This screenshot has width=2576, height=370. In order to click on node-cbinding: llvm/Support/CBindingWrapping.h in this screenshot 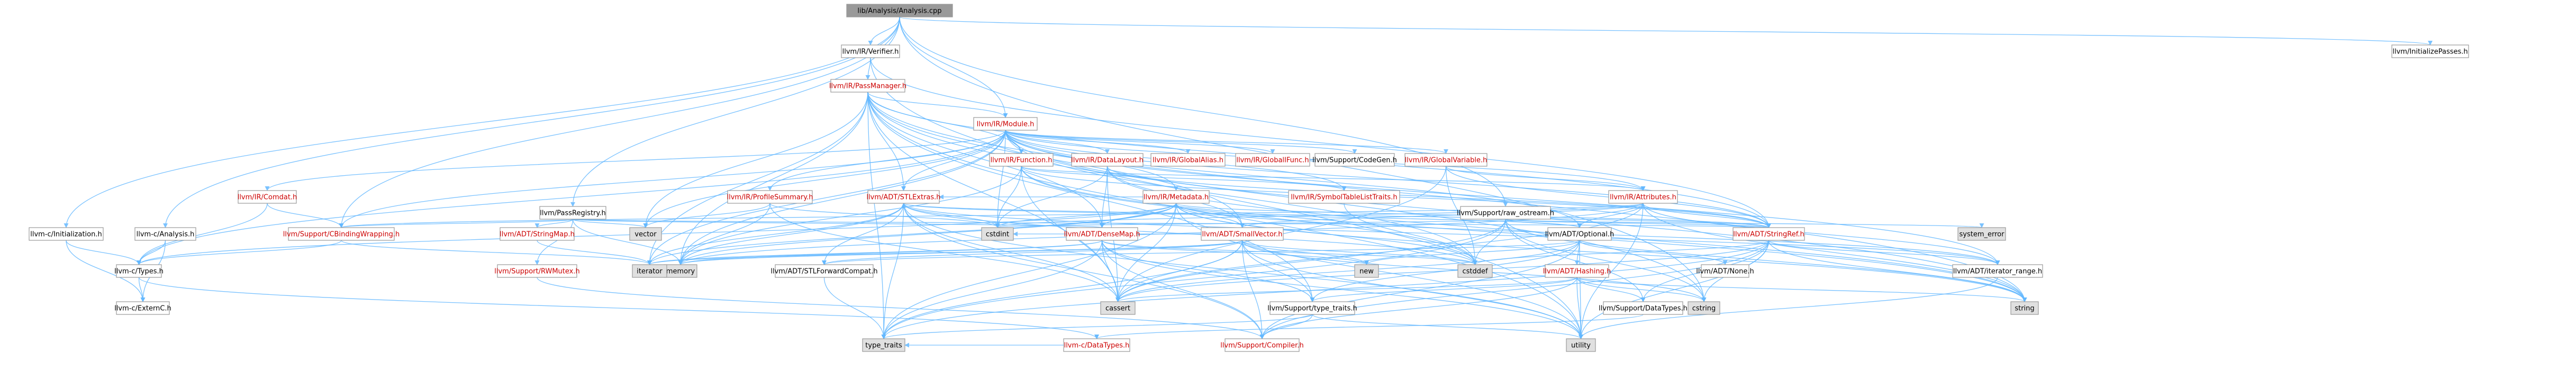, I will do `click(341, 234)`.